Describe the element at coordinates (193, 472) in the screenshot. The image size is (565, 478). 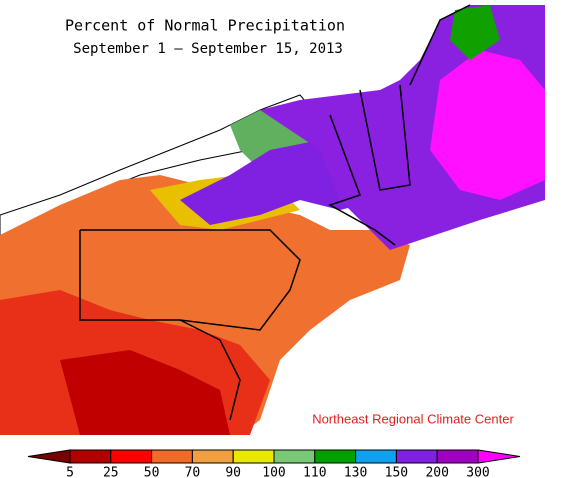
I see `legend-label: 70` at that location.